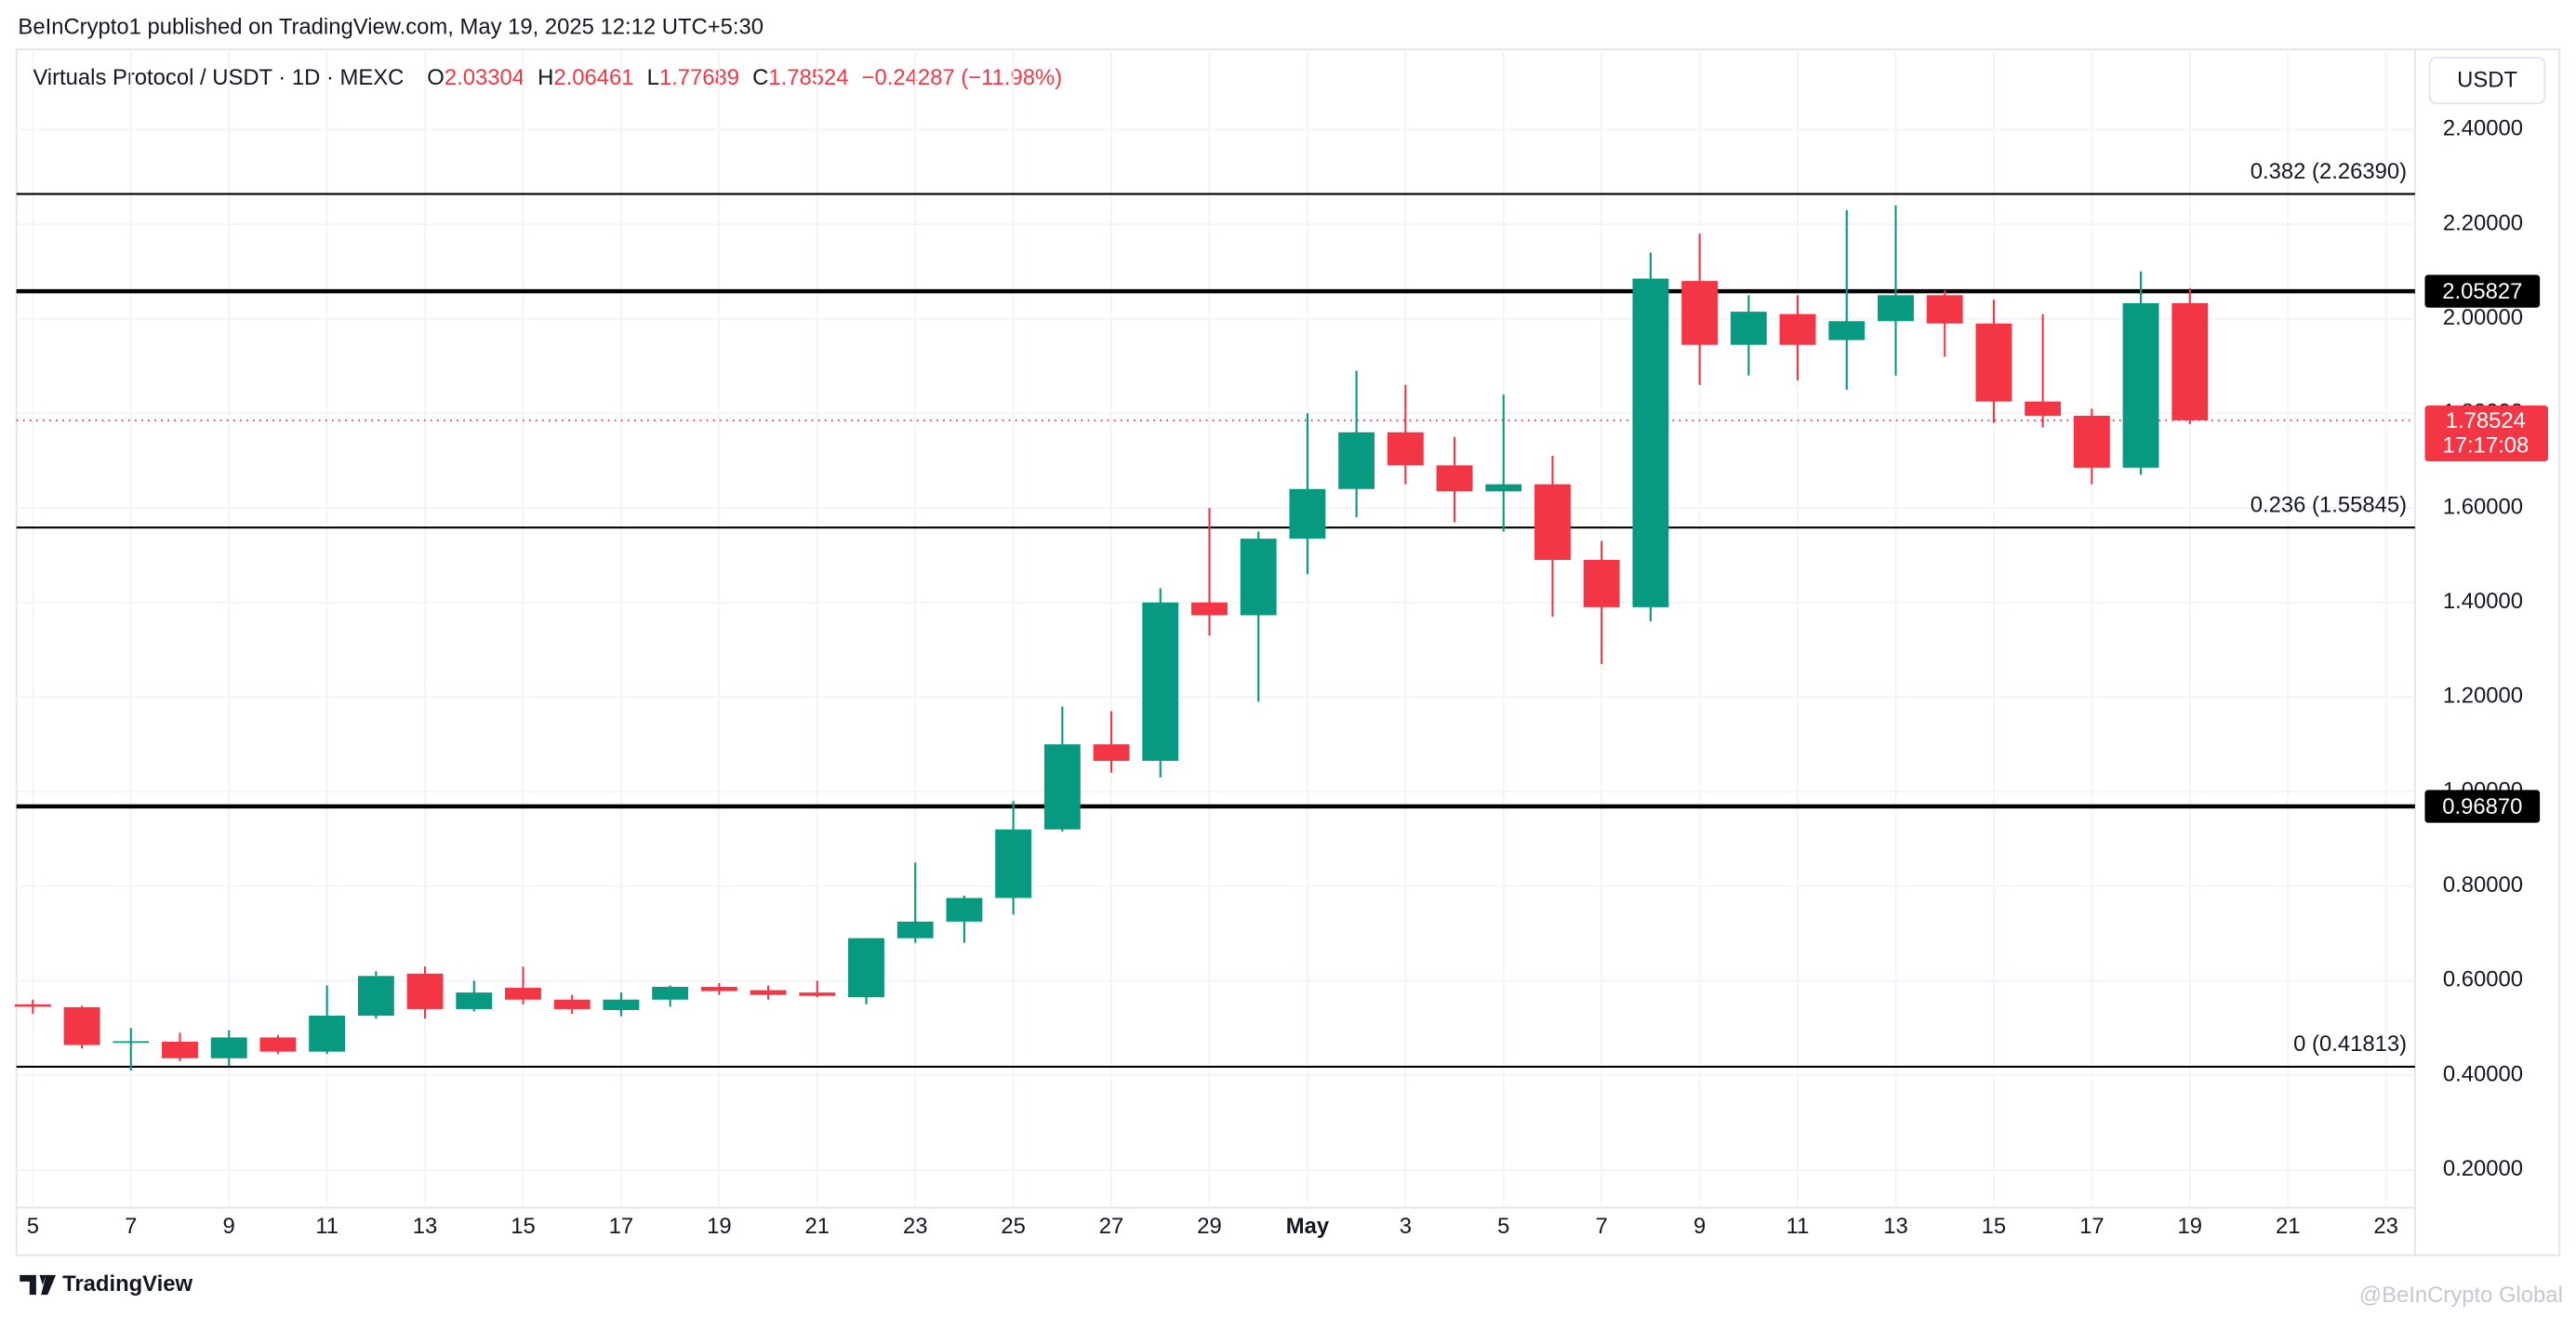 This screenshot has width=2576, height=1317. Describe the element at coordinates (1111, 1226) in the screenshot. I see `x-tick-label: 27` at that location.